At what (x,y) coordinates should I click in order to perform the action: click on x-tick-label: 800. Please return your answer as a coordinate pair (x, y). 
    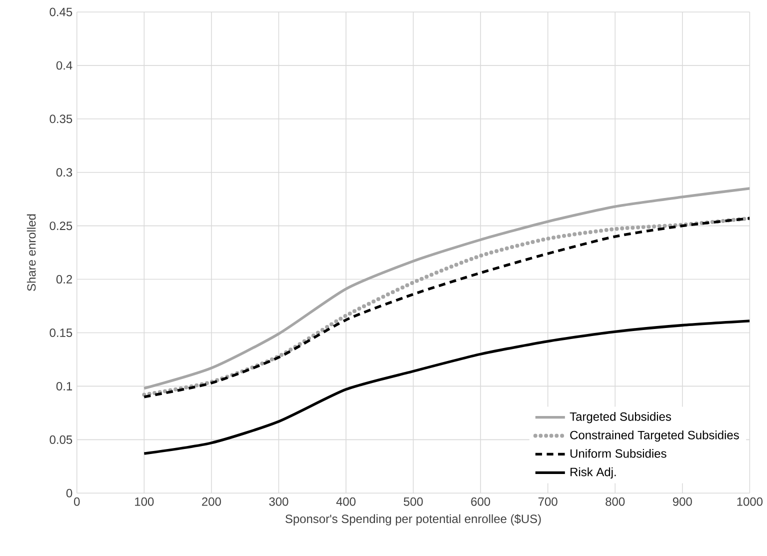
    Looking at the image, I should click on (615, 501).